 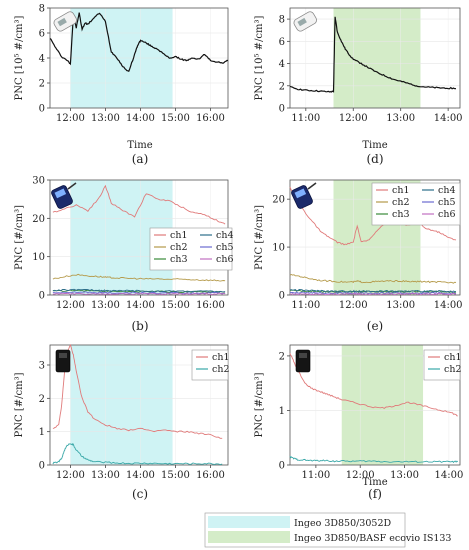 What do you see at coordinates (373, 293) in the screenshot?
I see `series-line-ch5` at bounding box center [373, 293].